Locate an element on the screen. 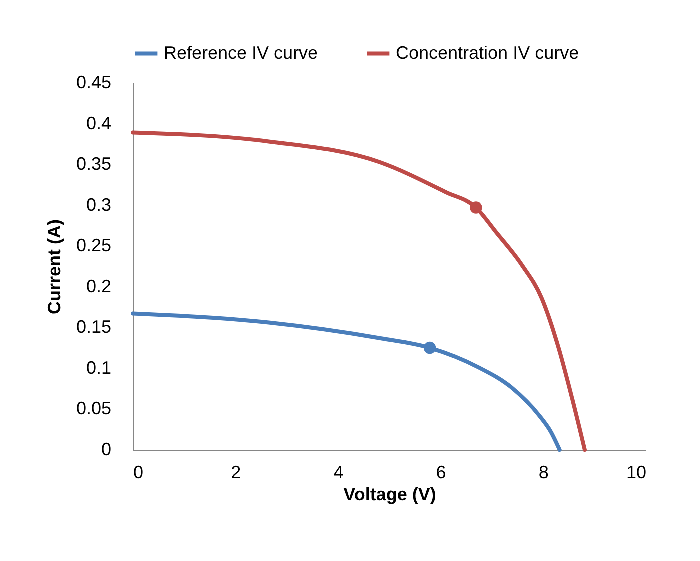 The width and height of the screenshot is (700, 561). y-tick-label: 0.15 is located at coordinates (94, 327).